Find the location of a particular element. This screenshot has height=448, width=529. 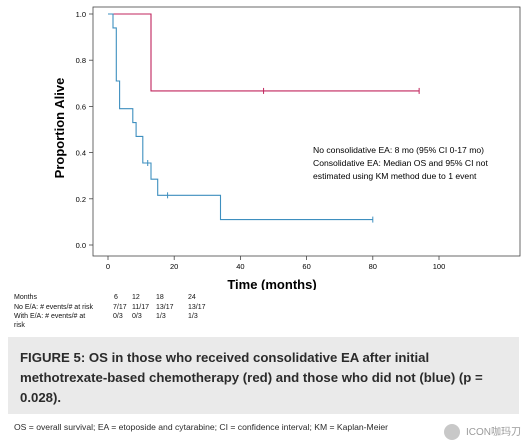

x-tick-label: 60 is located at coordinates (306, 266).